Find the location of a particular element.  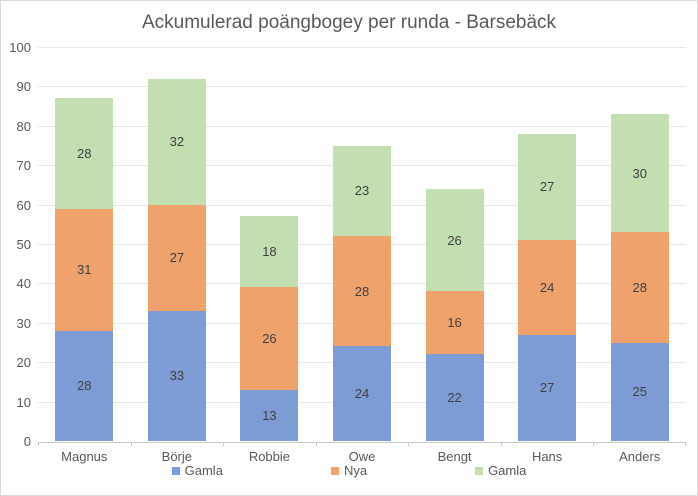

x-axis-line is located at coordinates (362, 442).